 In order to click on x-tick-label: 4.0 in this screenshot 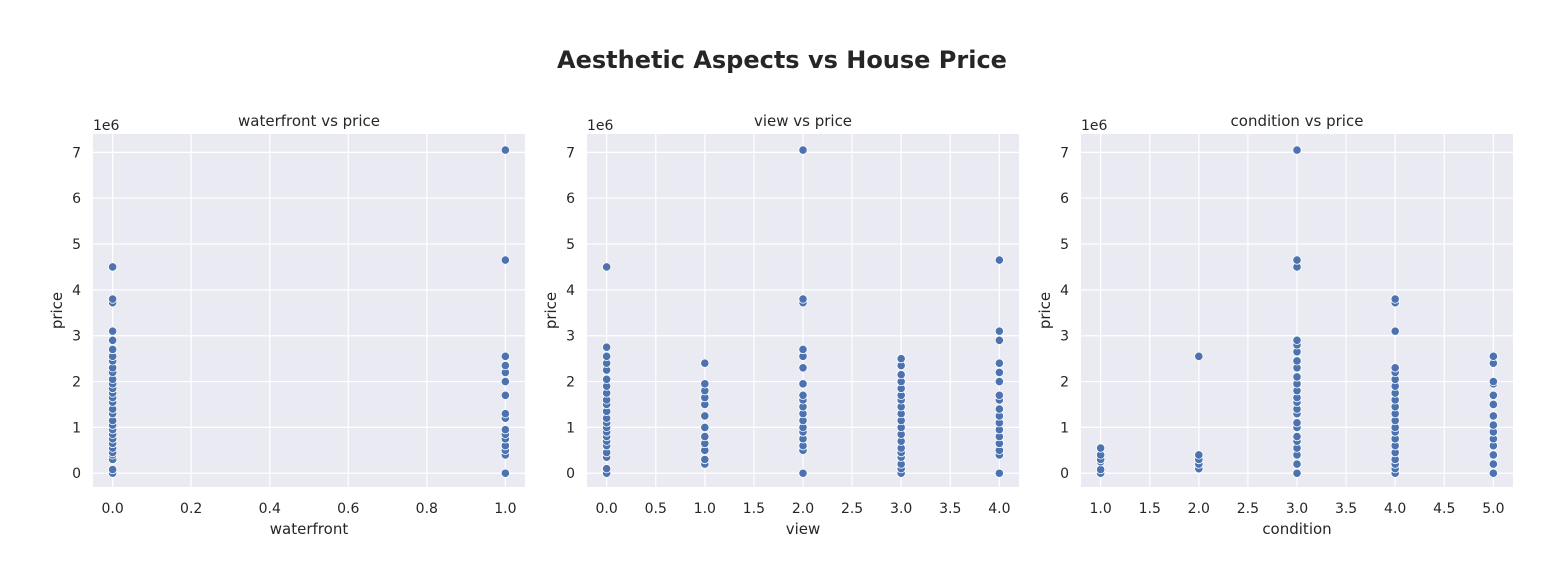, I will do `click(1395, 509)`.